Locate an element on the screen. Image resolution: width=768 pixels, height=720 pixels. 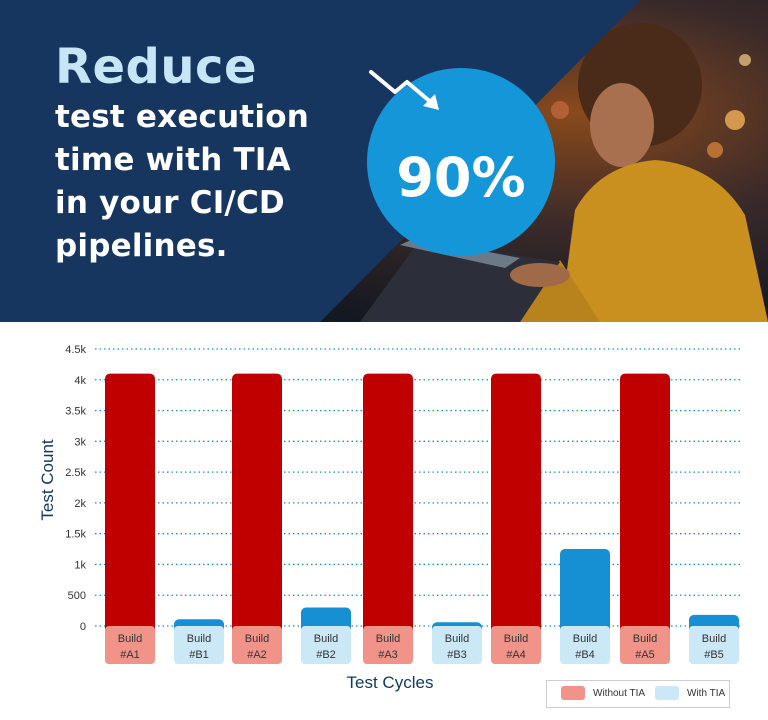
stat-value: 90% is located at coordinates (461, 177).